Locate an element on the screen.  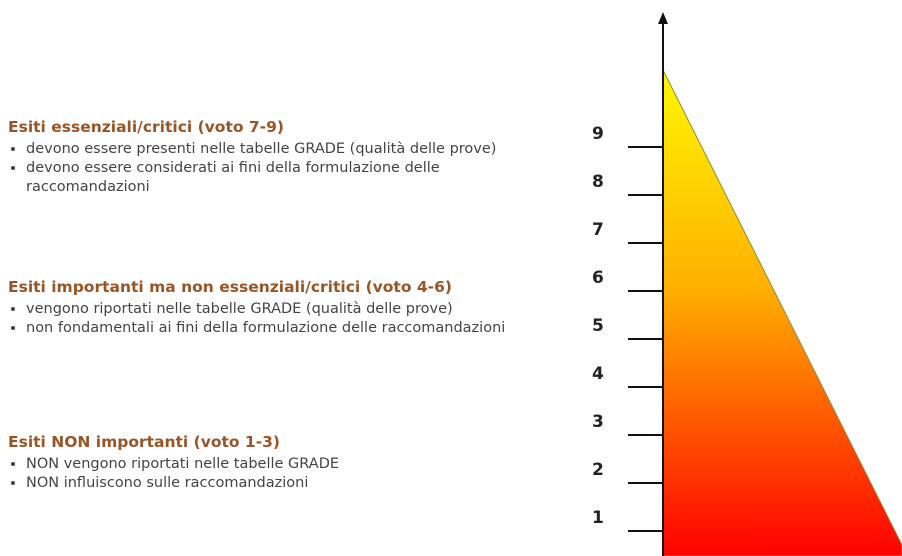
scale-label: 7 is located at coordinates (598, 230).